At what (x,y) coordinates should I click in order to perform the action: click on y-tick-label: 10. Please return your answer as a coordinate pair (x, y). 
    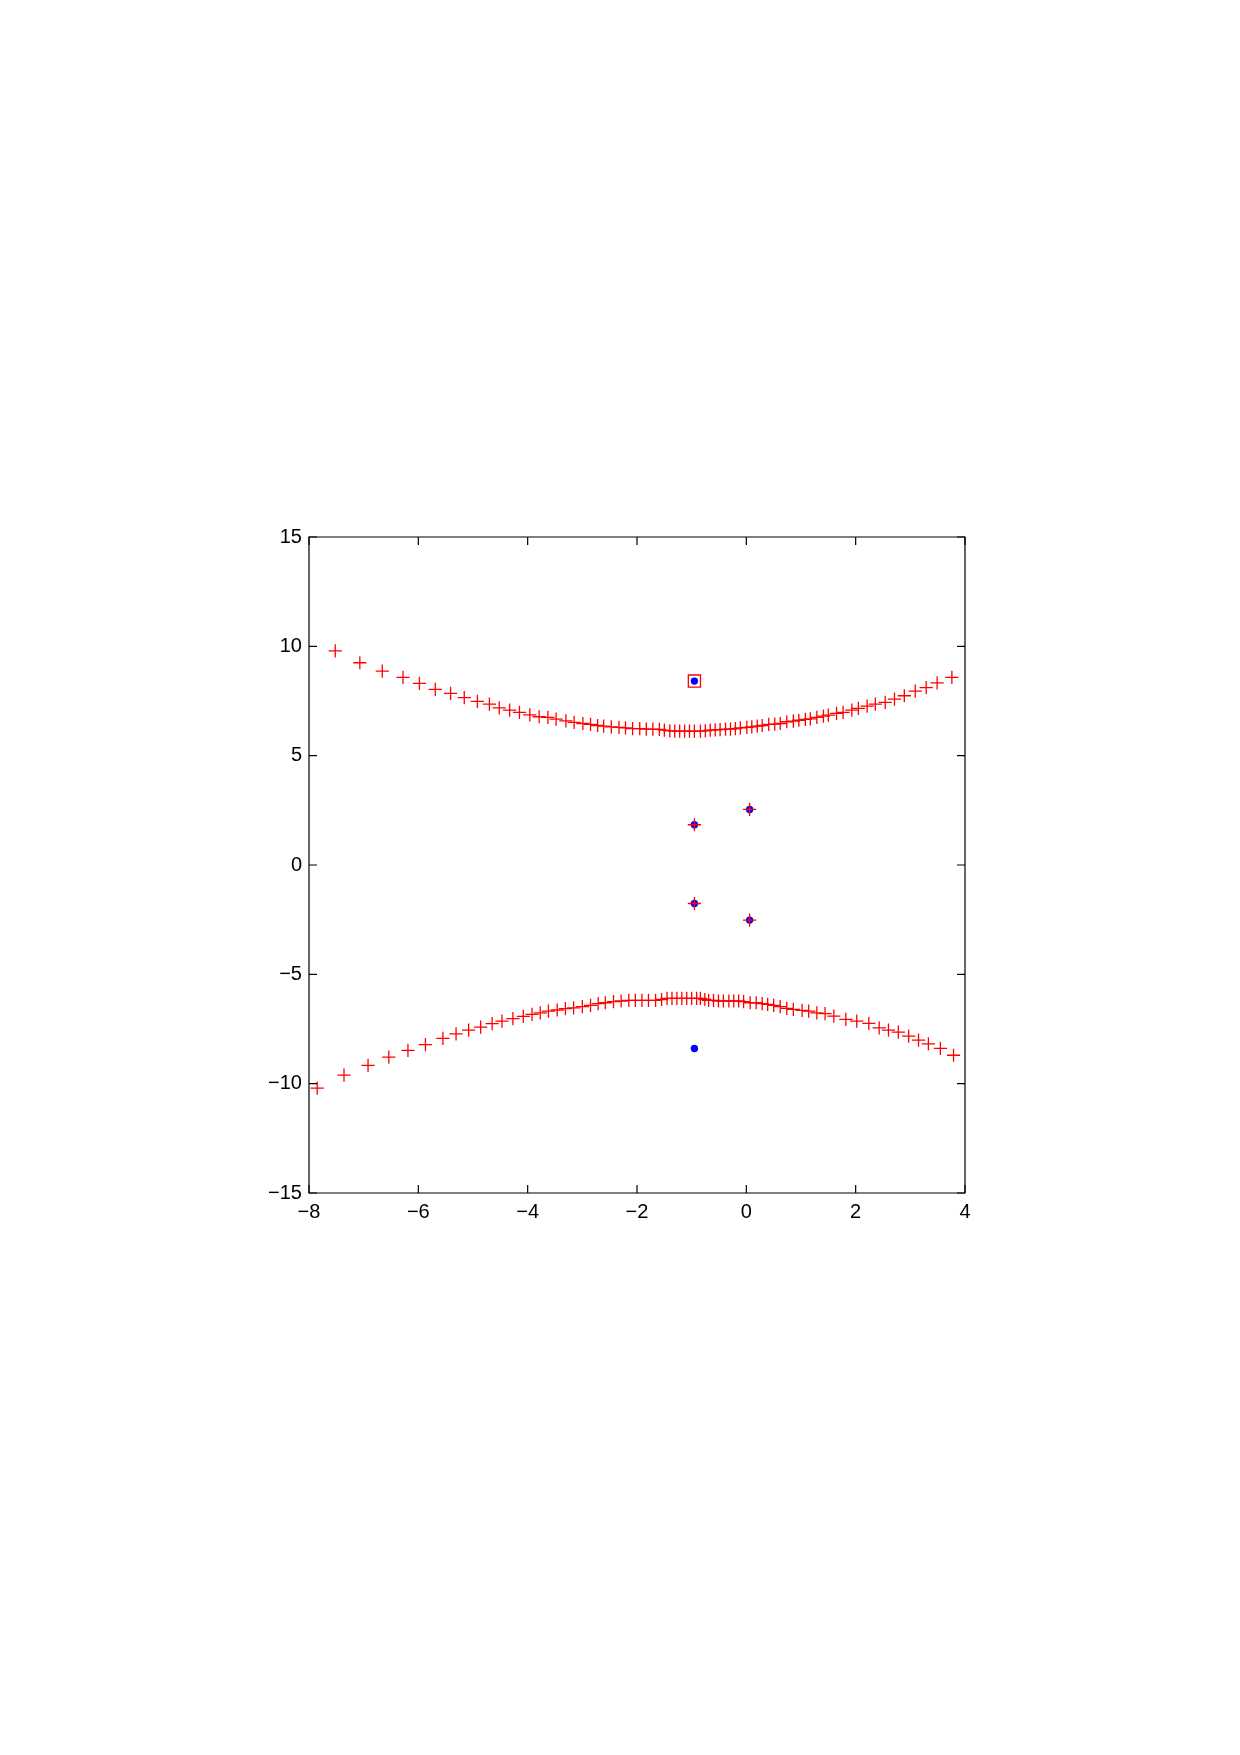
    Looking at the image, I should click on (290, 644).